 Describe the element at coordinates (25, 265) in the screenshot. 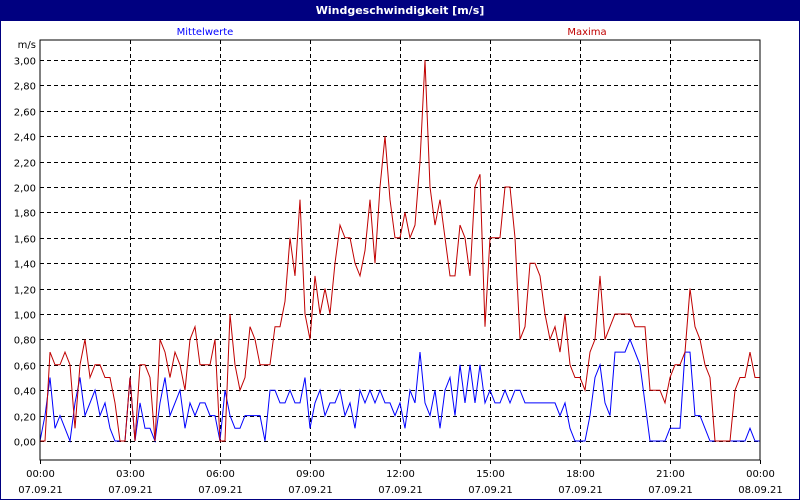

I see `y-tick-label: 1,40` at that location.